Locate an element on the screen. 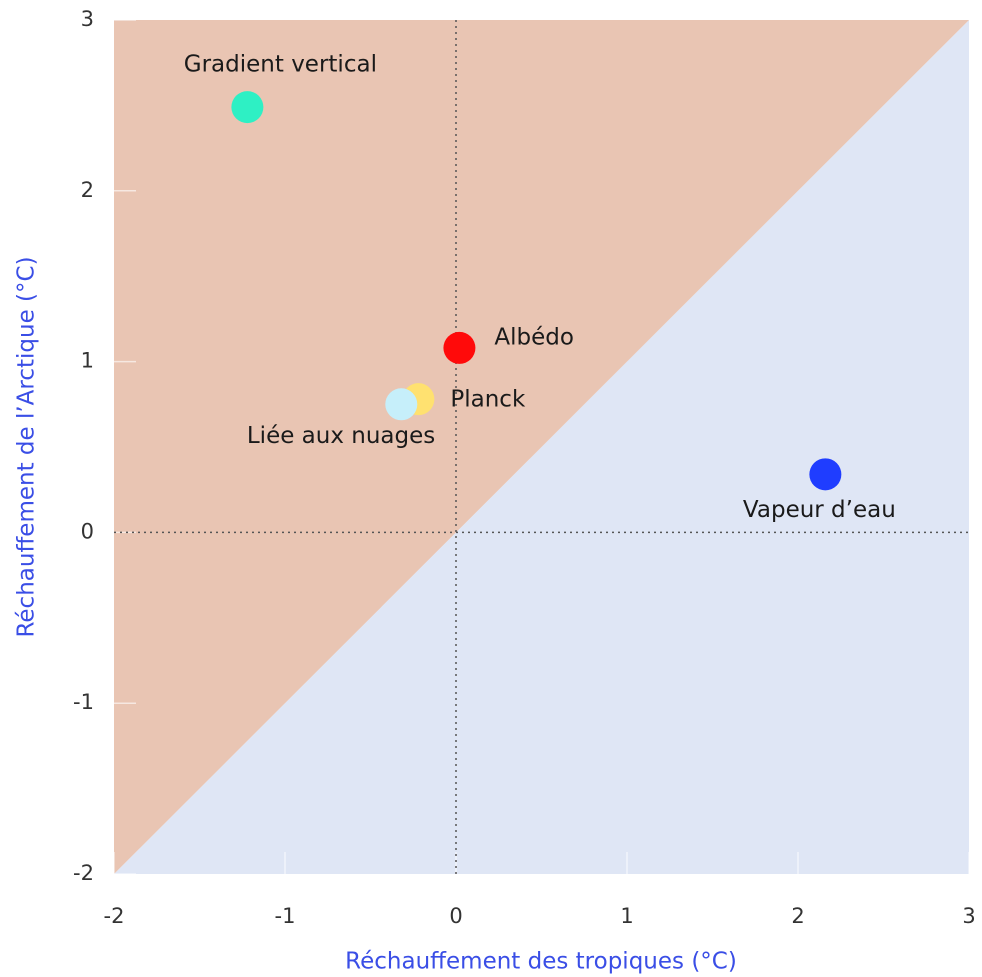  x-tick-label: -2 is located at coordinates (114, 916).